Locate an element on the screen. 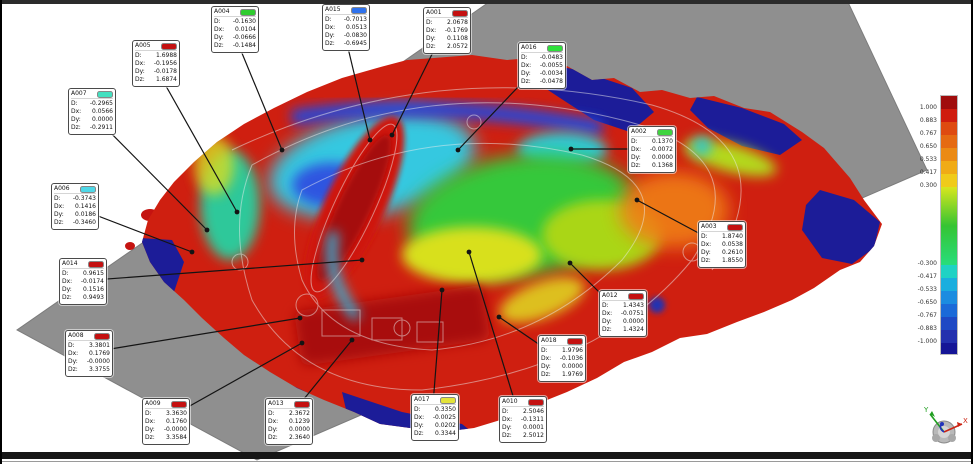 The image size is (973, 464). measurement-point-A004 is located at coordinates (282, 150).